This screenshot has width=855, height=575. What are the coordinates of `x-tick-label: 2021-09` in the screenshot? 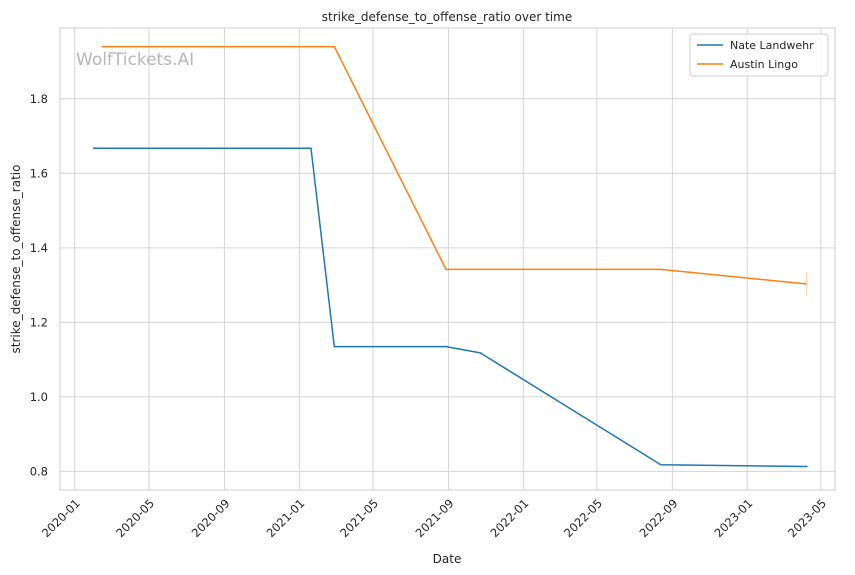 It's located at (435, 518).